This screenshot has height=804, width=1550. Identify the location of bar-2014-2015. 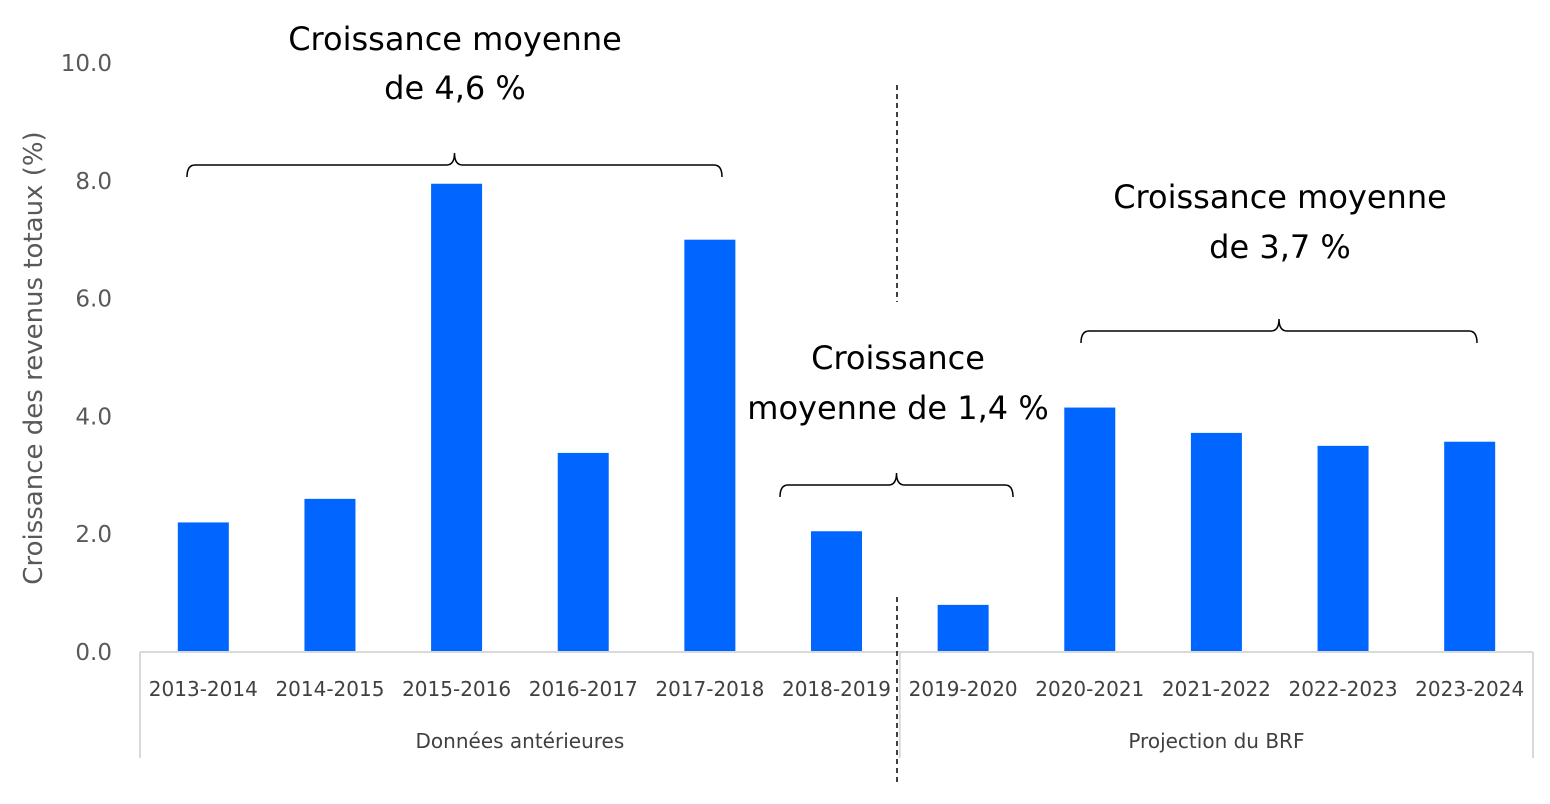
(330, 575).